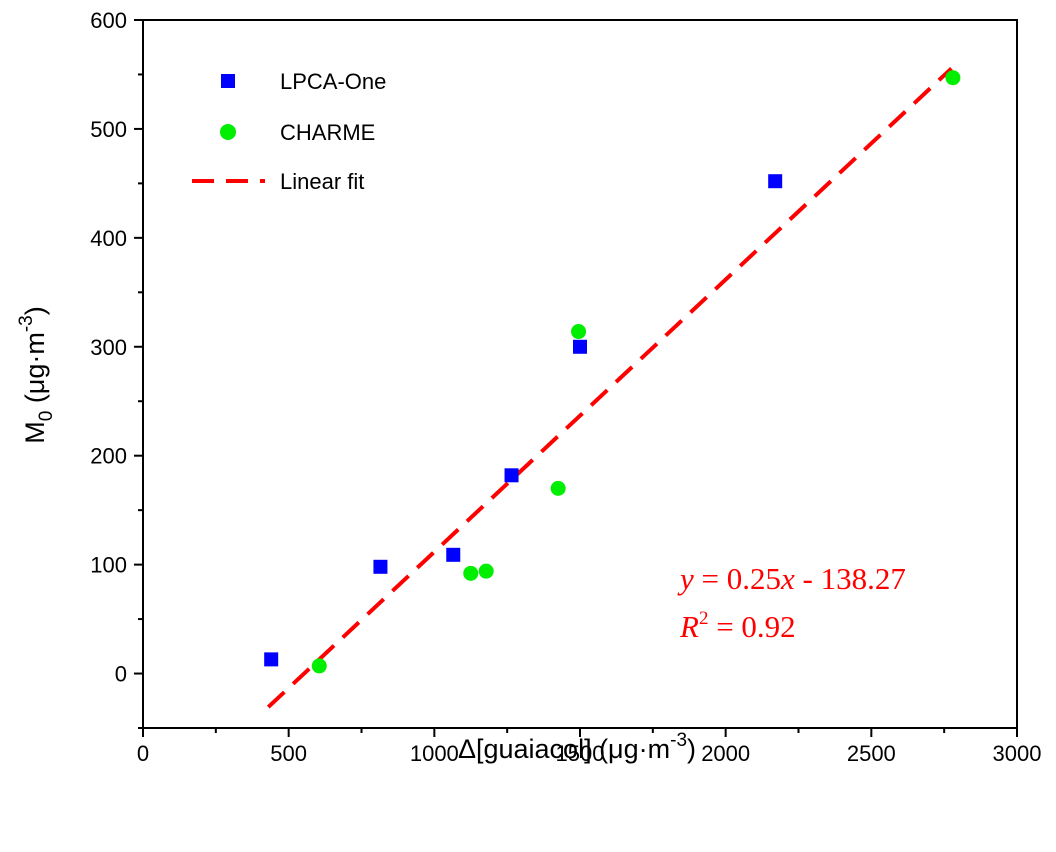 Image resolution: width=1056 pixels, height=852 pixels. What do you see at coordinates (108, 20) in the screenshot?
I see `y-tick-label: 600` at bounding box center [108, 20].